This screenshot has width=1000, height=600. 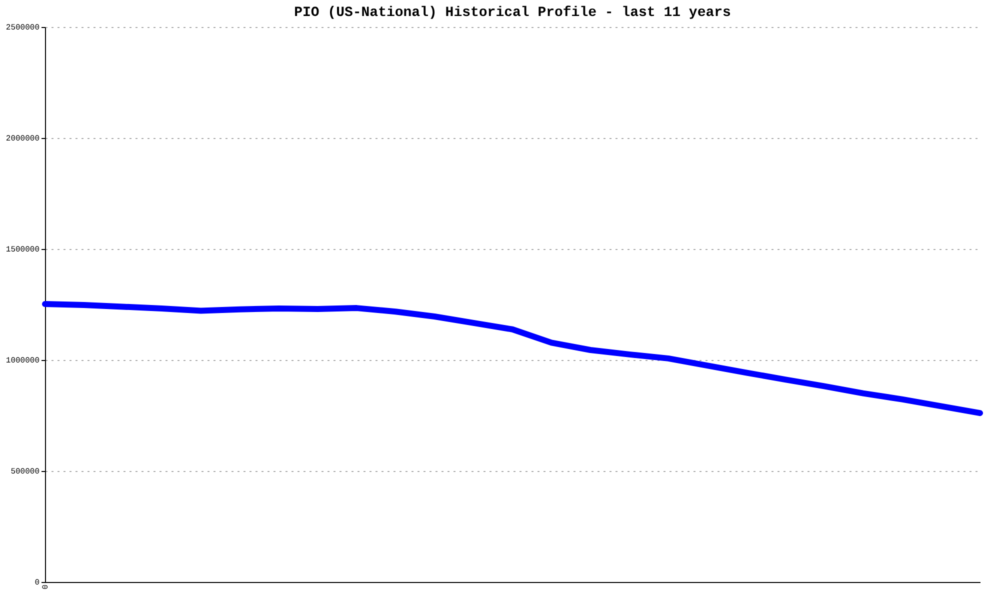 What do you see at coordinates (25, 472) in the screenshot?
I see `y-tick-label: 500000` at bounding box center [25, 472].